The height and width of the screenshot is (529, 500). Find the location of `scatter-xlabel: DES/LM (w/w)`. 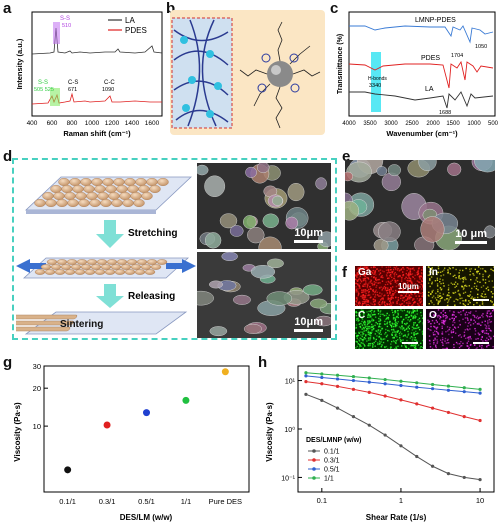

scatter-xlabel: DES/LM (w/w) is located at coordinates (146, 517).